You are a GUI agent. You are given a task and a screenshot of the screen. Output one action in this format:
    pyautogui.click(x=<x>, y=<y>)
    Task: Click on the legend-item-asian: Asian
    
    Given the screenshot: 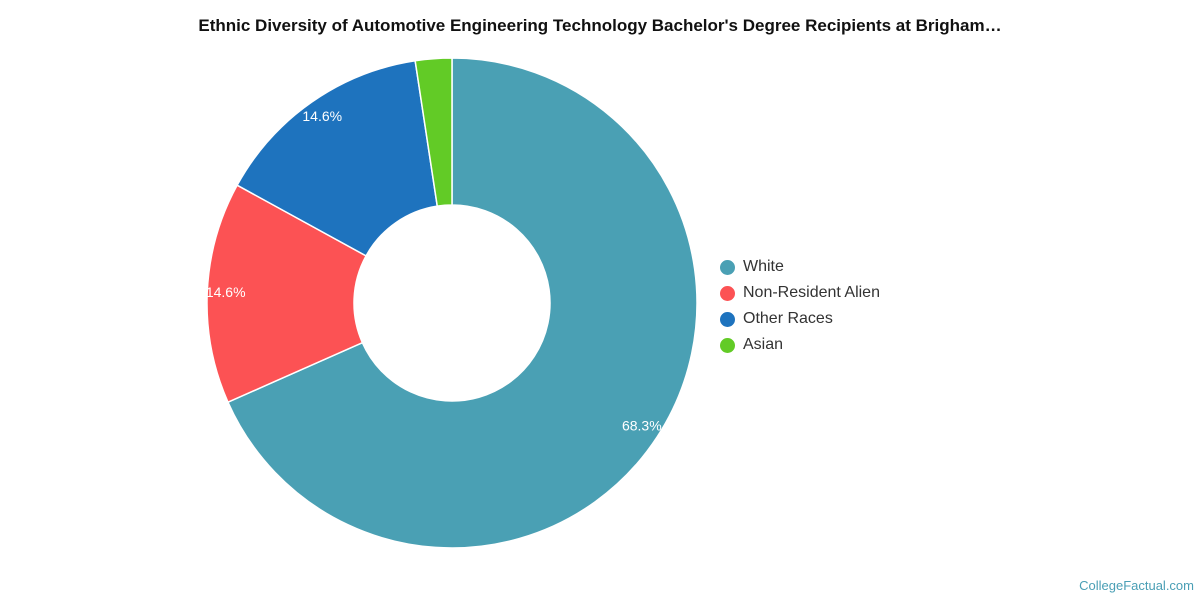 What is the action you would take?
    pyautogui.click(x=800, y=345)
    